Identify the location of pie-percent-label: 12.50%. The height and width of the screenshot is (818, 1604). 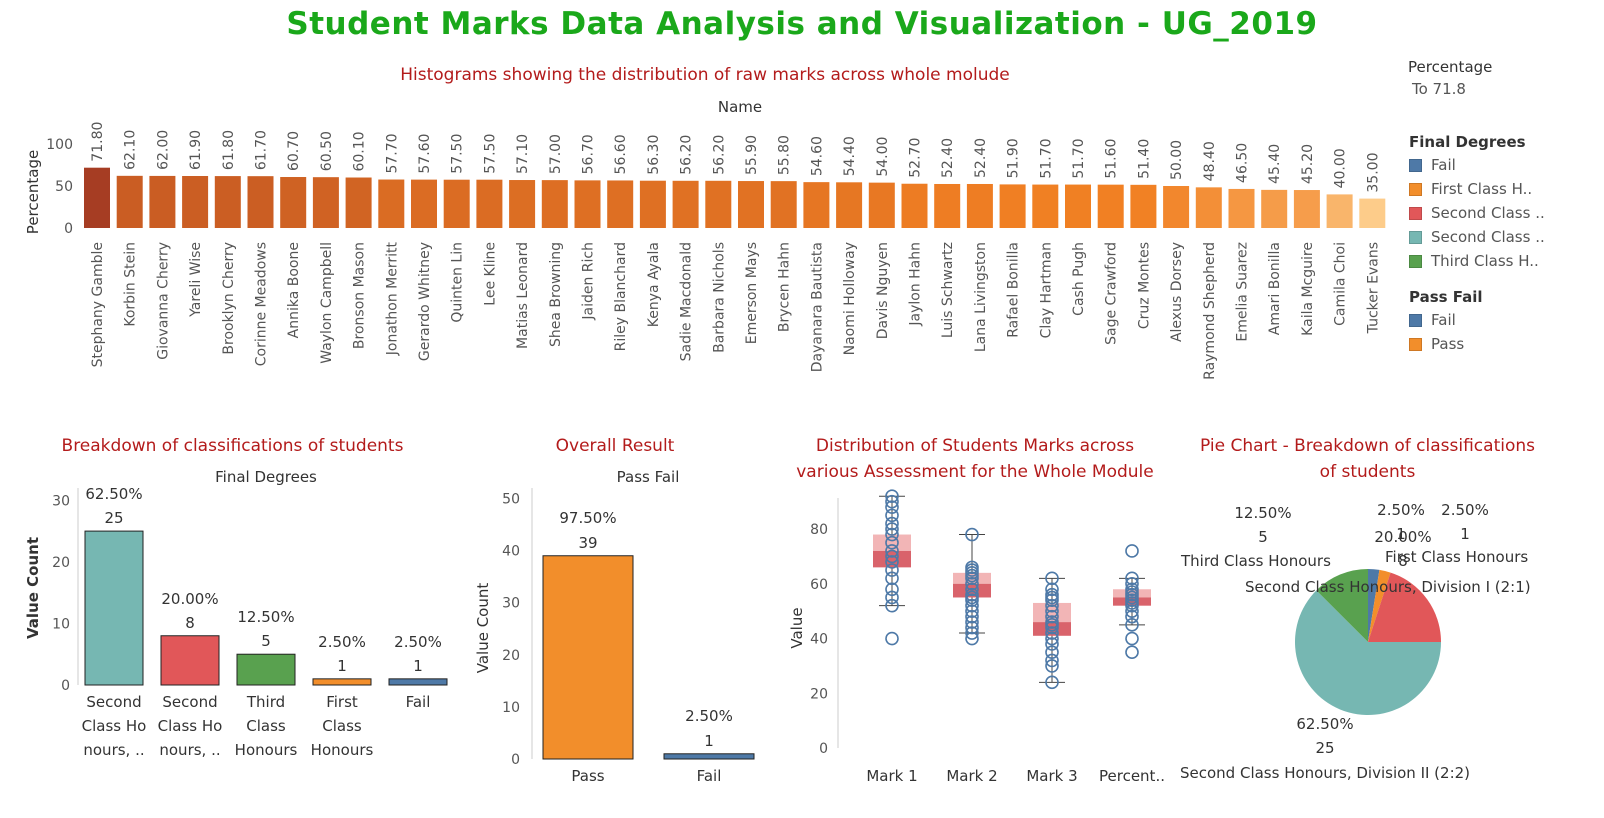
(1262, 513).